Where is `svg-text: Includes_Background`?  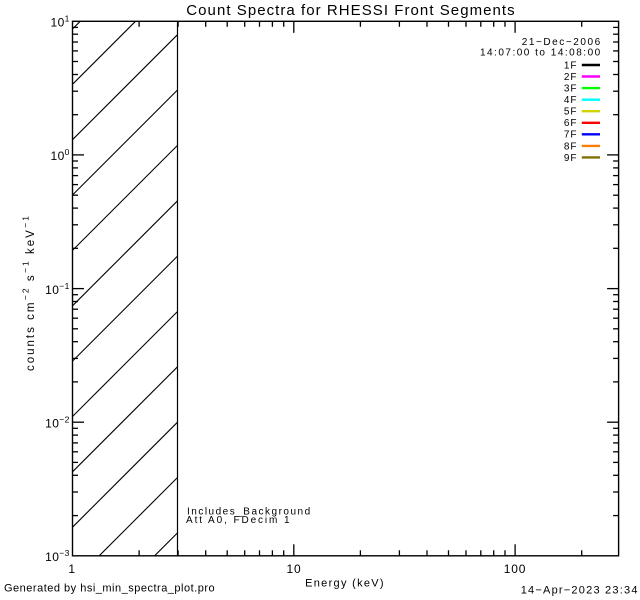 svg-text: Includes_Background is located at coordinates (249, 511).